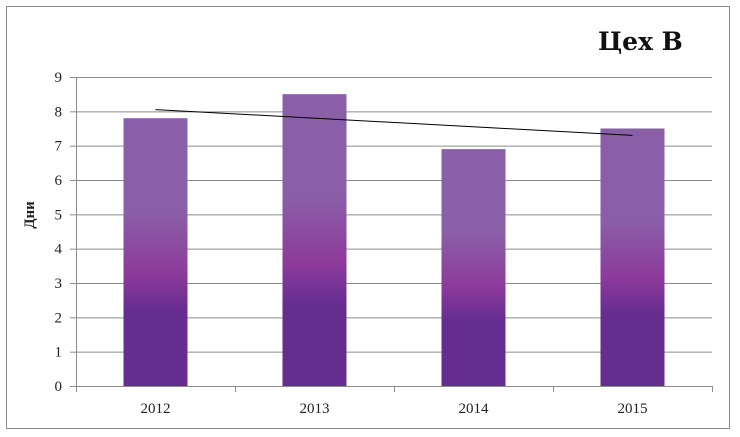 Image resolution: width=740 pixels, height=437 pixels. I want to click on y-tick-label: 5, so click(59, 215).